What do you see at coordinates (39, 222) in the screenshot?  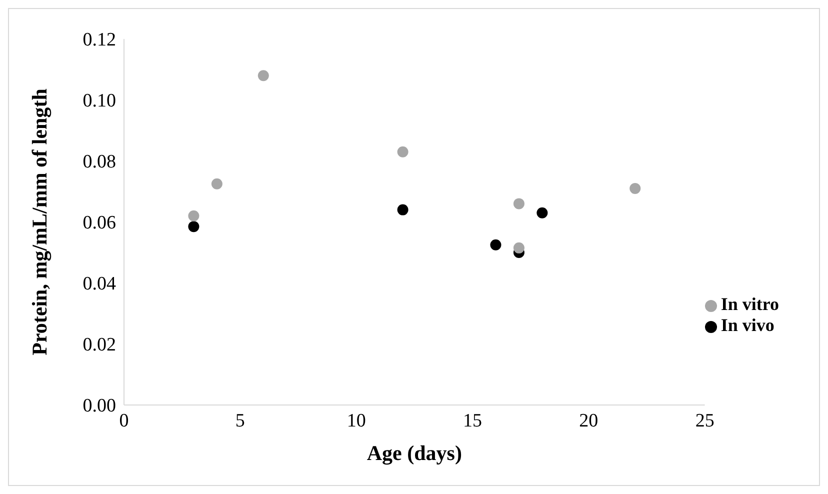 I see `y-axis-title: Protein, mg/mL/mm of length` at bounding box center [39, 222].